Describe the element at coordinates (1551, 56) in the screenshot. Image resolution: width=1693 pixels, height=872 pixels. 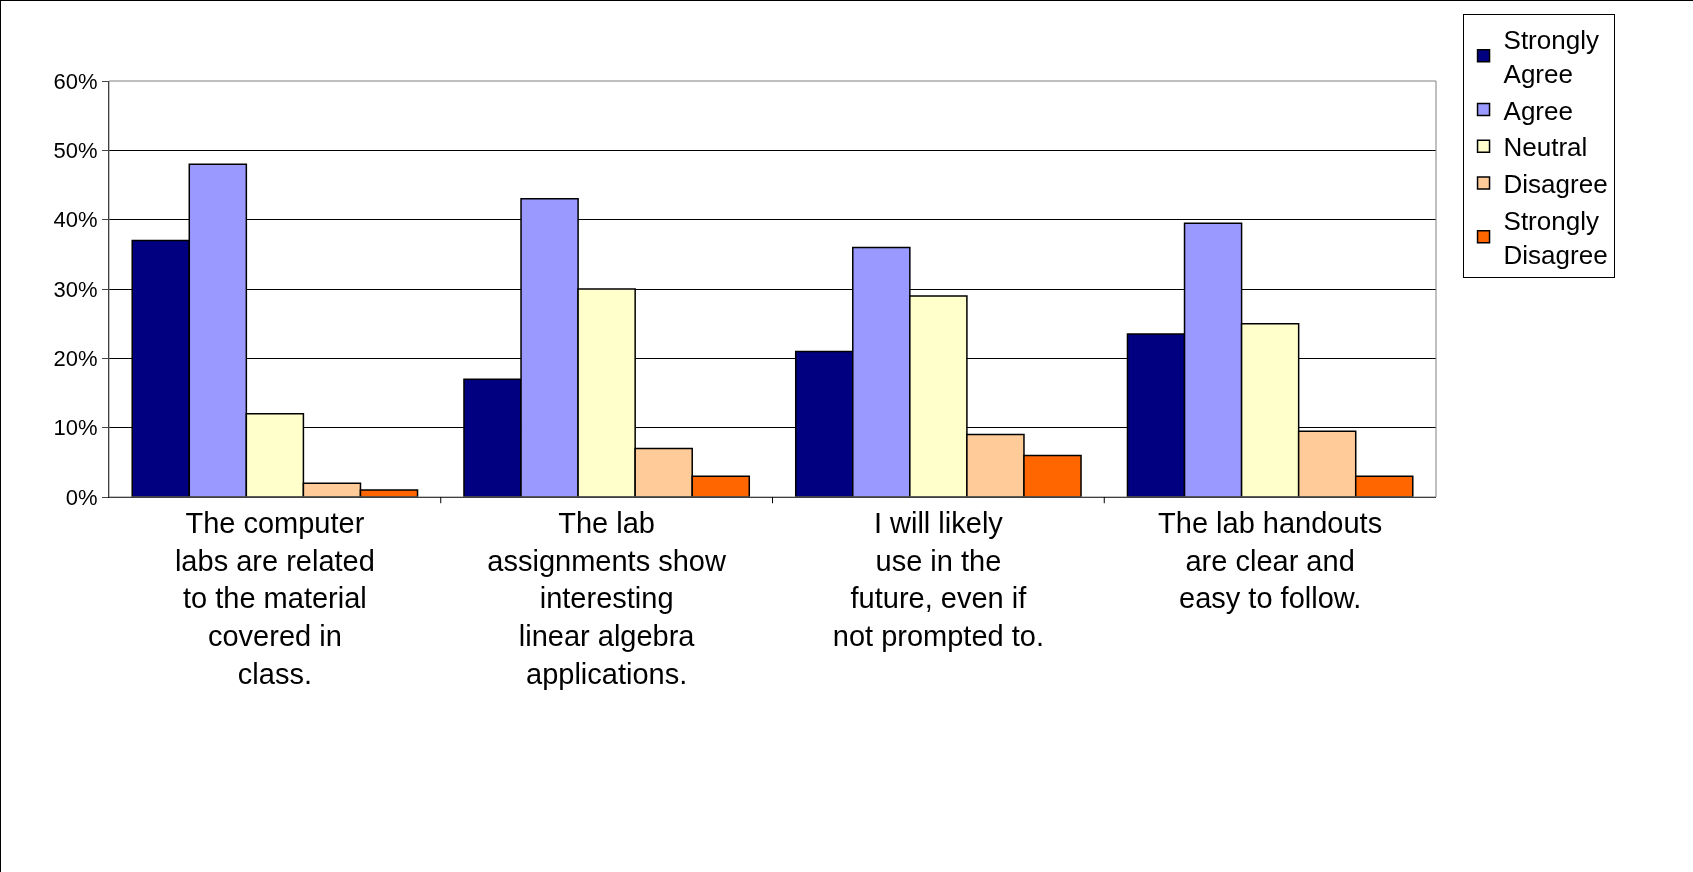
I see `legend-label: Strongly Agree` at that location.